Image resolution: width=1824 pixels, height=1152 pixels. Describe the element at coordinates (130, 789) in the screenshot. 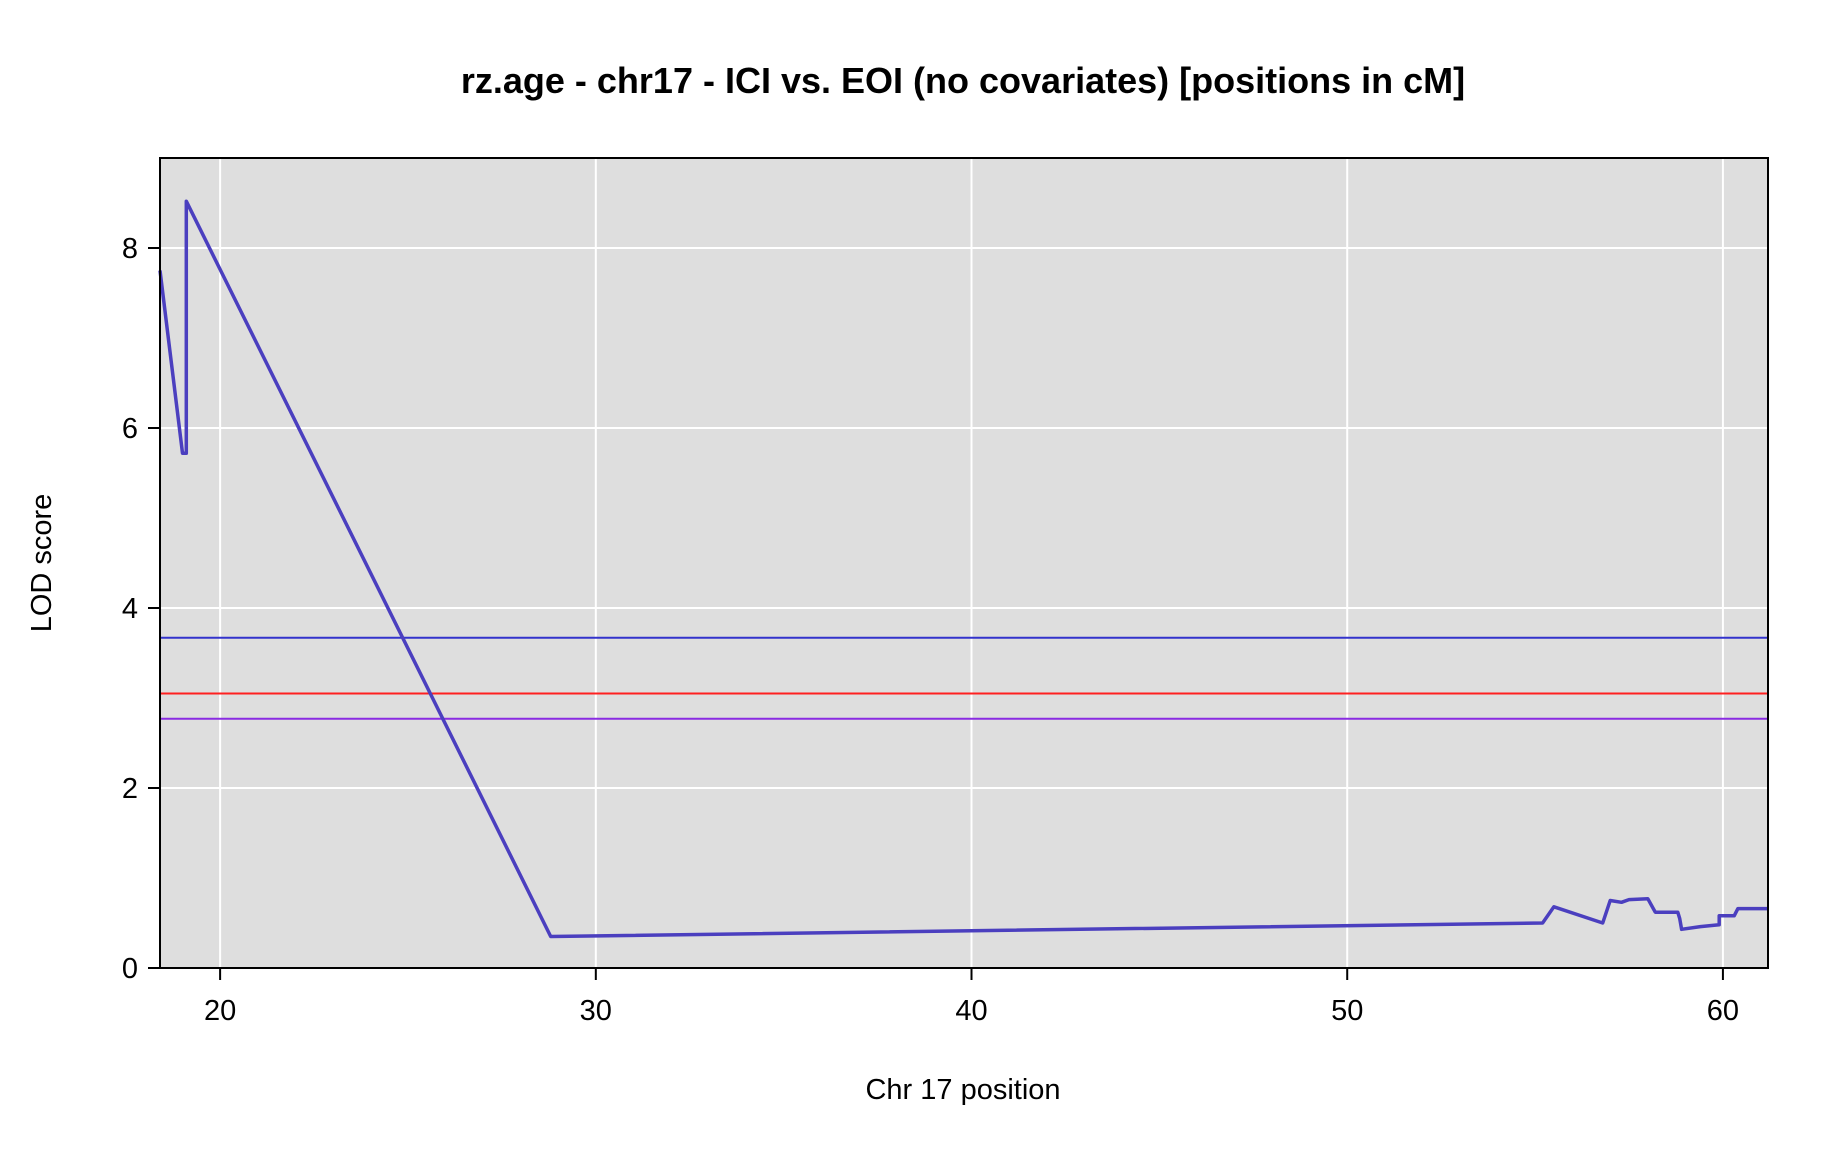

I see `y-tick-label: 2` at that location.